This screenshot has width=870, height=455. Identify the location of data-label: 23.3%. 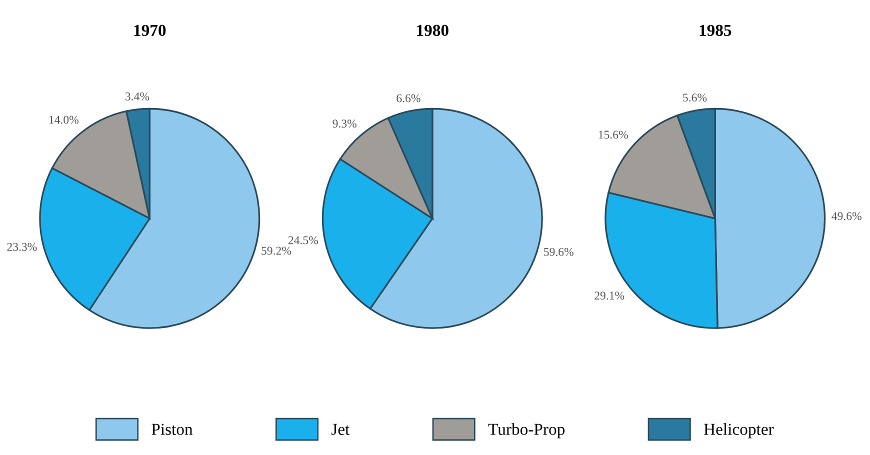
(22, 246).